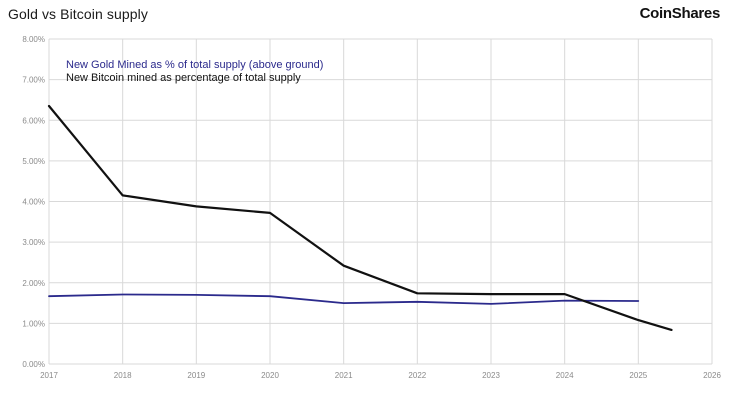 This screenshot has width=750, height=420. Describe the element at coordinates (344, 299) in the screenshot. I see `gold-supply-line` at that location.